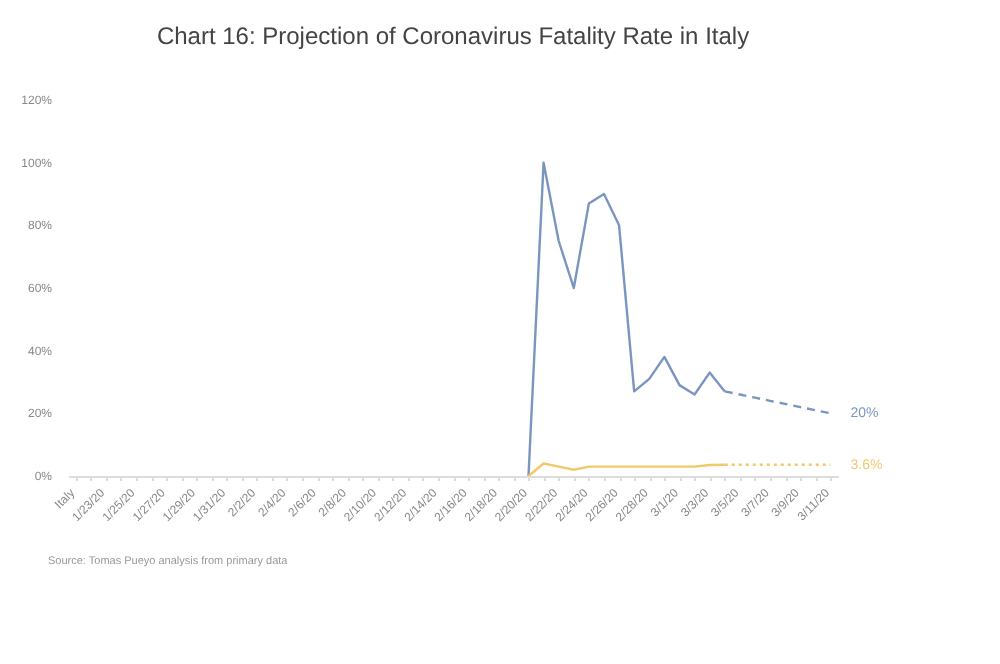 This screenshot has height=664, width=1000. I want to click on chart-title: Chart 16: Projection of Coronavirus Fatality Rate in Italy, so click(453, 36).